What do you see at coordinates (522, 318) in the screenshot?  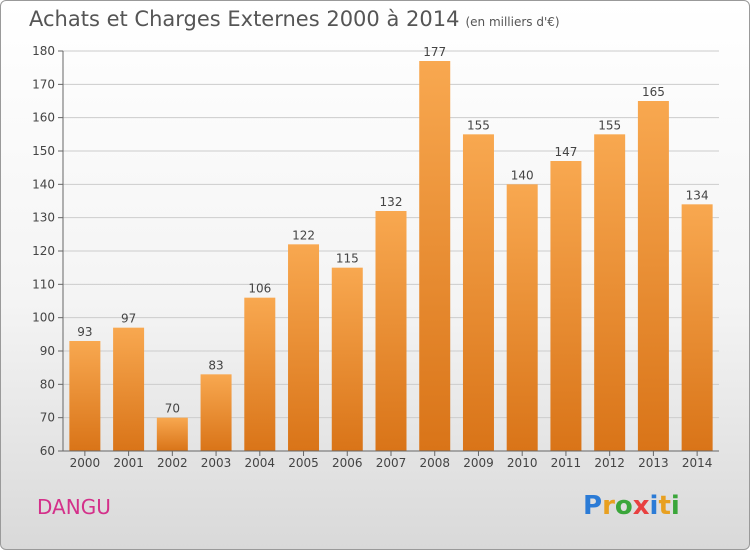 I see `bar-2010` at bounding box center [522, 318].